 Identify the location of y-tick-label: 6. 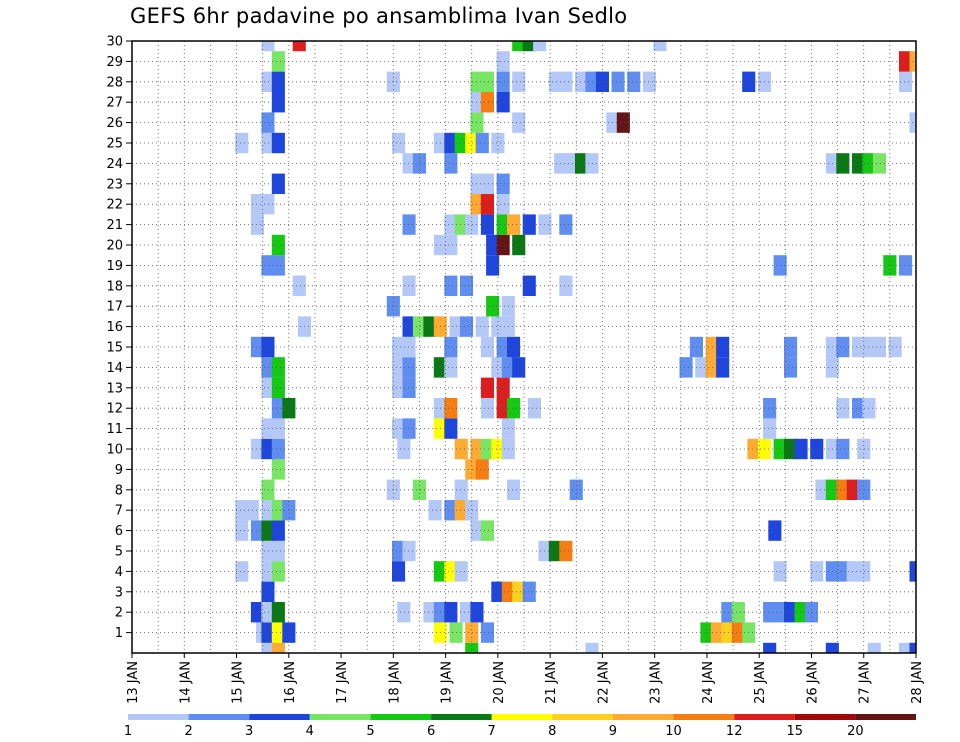
(119, 531).